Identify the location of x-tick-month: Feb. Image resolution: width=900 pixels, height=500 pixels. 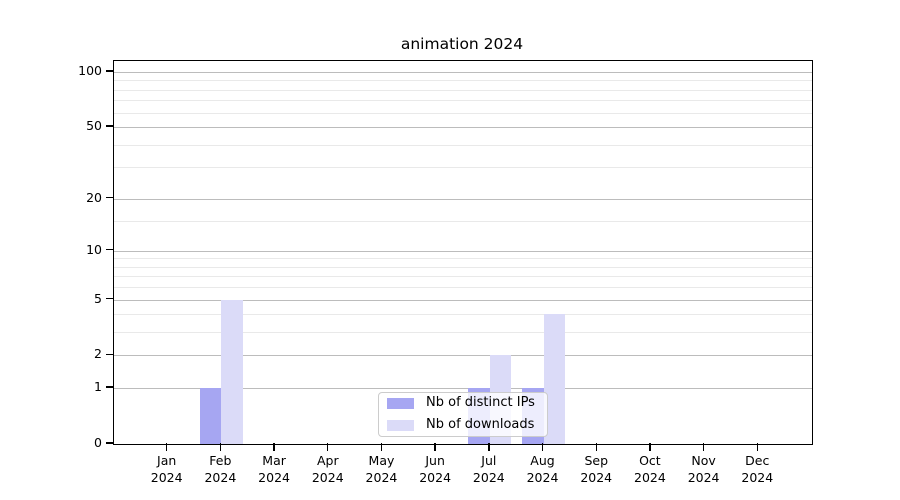
(220, 460).